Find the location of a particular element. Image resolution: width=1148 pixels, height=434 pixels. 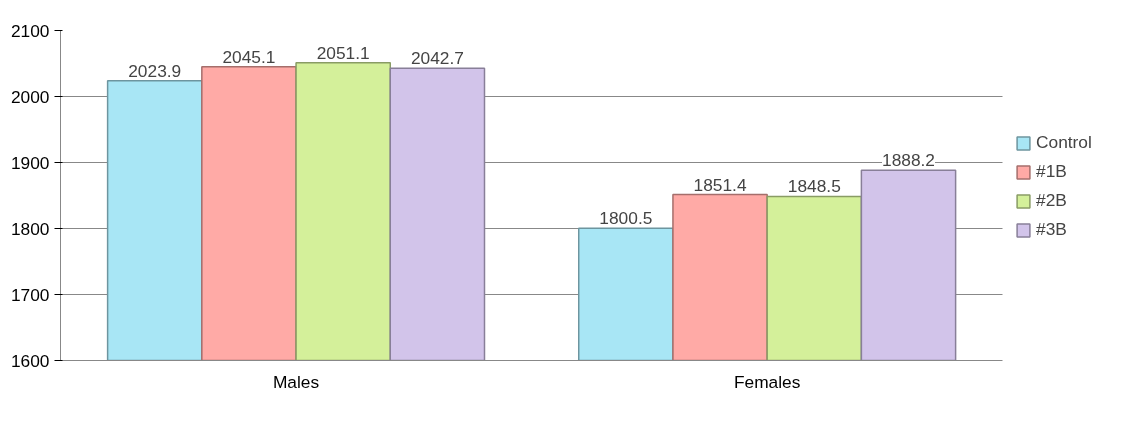

y-tick-label: 2100 is located at coordinates (30, 30).